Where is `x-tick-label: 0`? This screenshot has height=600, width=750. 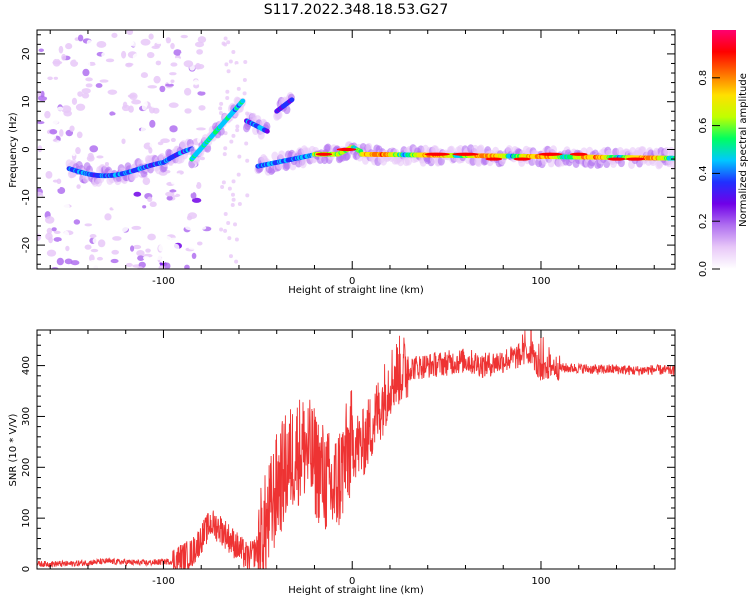 x-tick-label: 0 is located at coordinates (352, 281).